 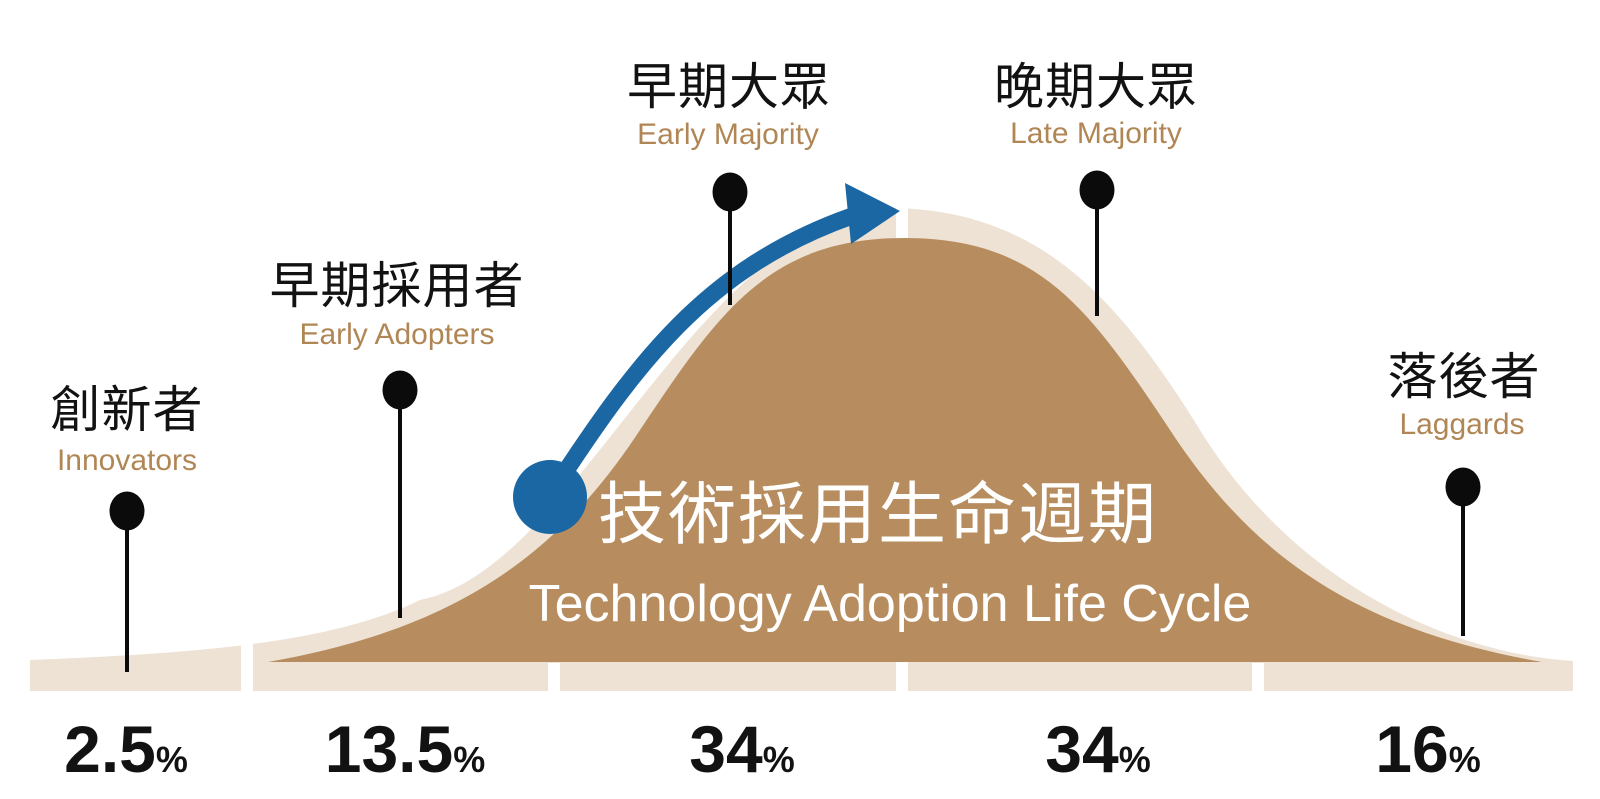 What do you see at coordinates (396, 334) in the screenshot?
I see `stage-label-en-early-adopters: Early Adopters` at bounding box center [396, 334].